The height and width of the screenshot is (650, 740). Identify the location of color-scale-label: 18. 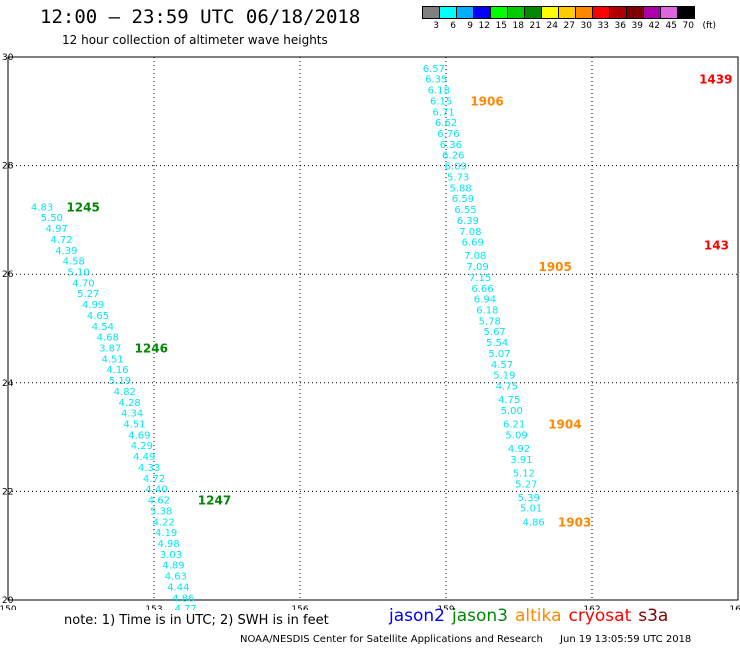
(518, 26).